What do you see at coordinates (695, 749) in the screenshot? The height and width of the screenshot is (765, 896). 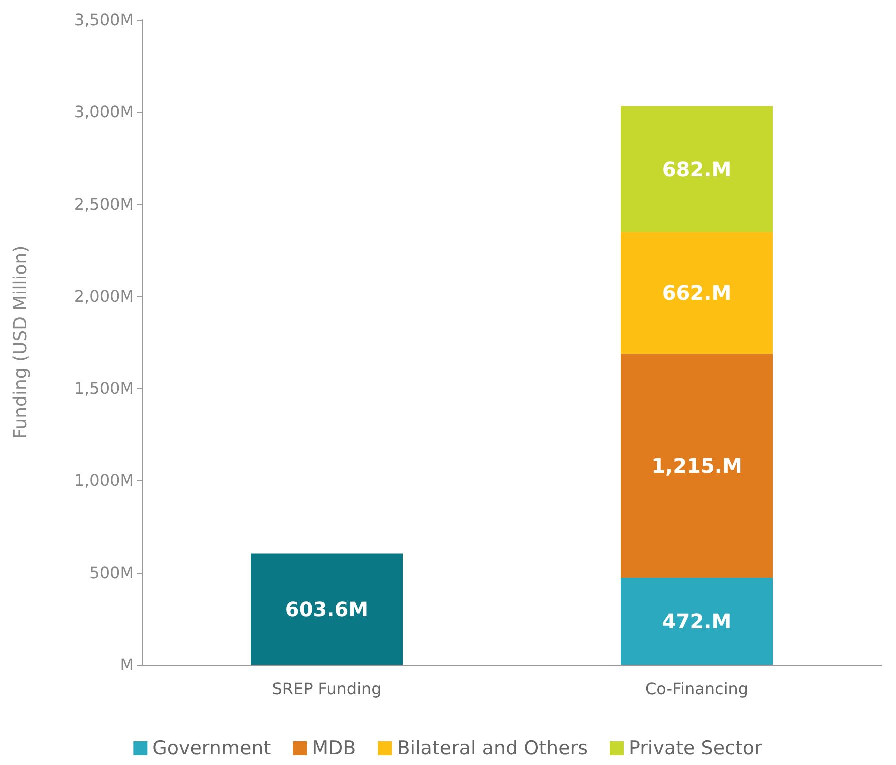 I see `legend-label: Private Sector` at bounding box center [695, 749].